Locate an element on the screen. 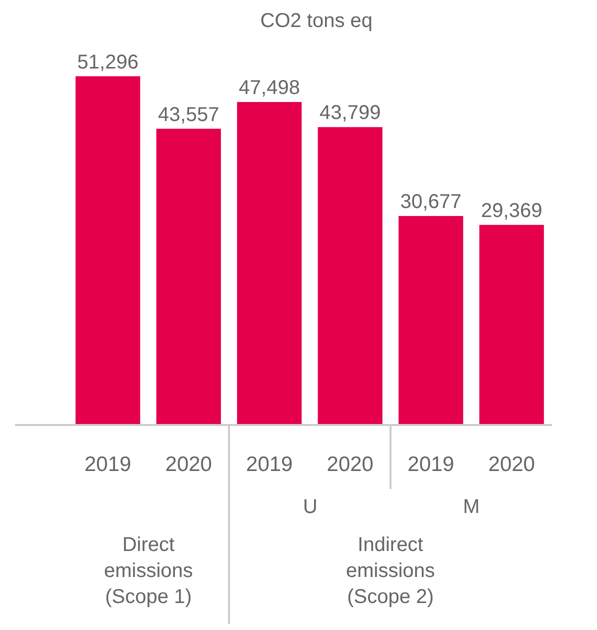  text: M is located at coordinates (471, 507).